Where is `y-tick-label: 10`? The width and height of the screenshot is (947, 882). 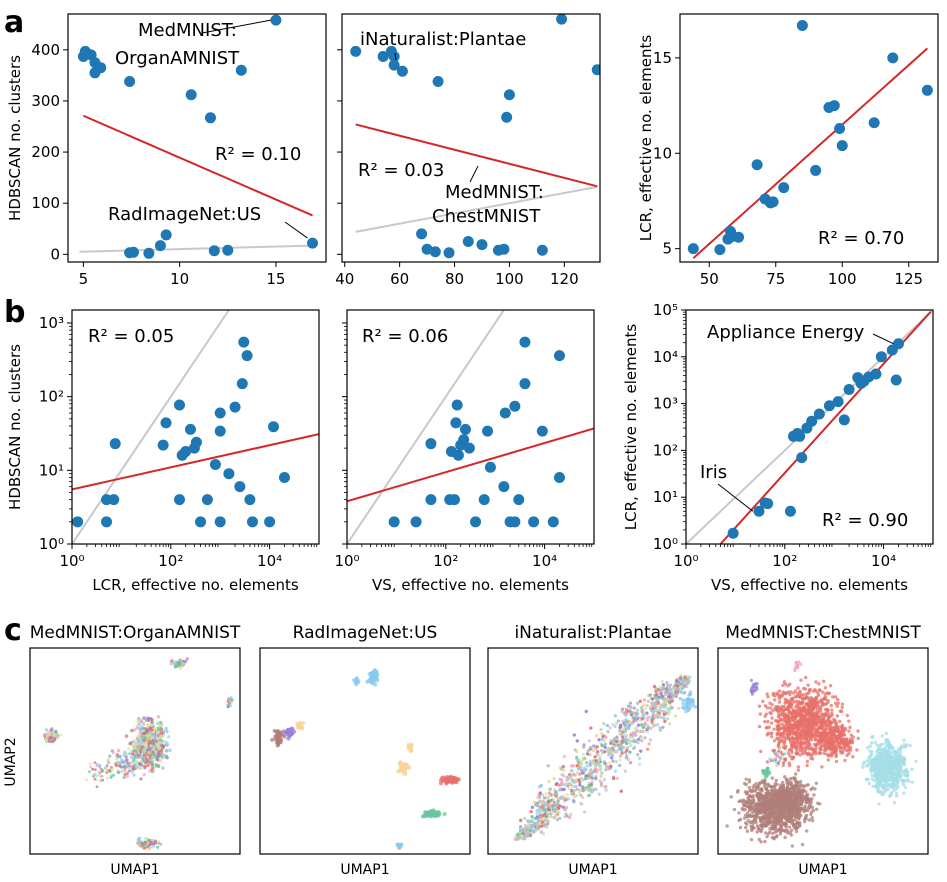
y-tick-label: 10 is located at coordinates (662, 153).